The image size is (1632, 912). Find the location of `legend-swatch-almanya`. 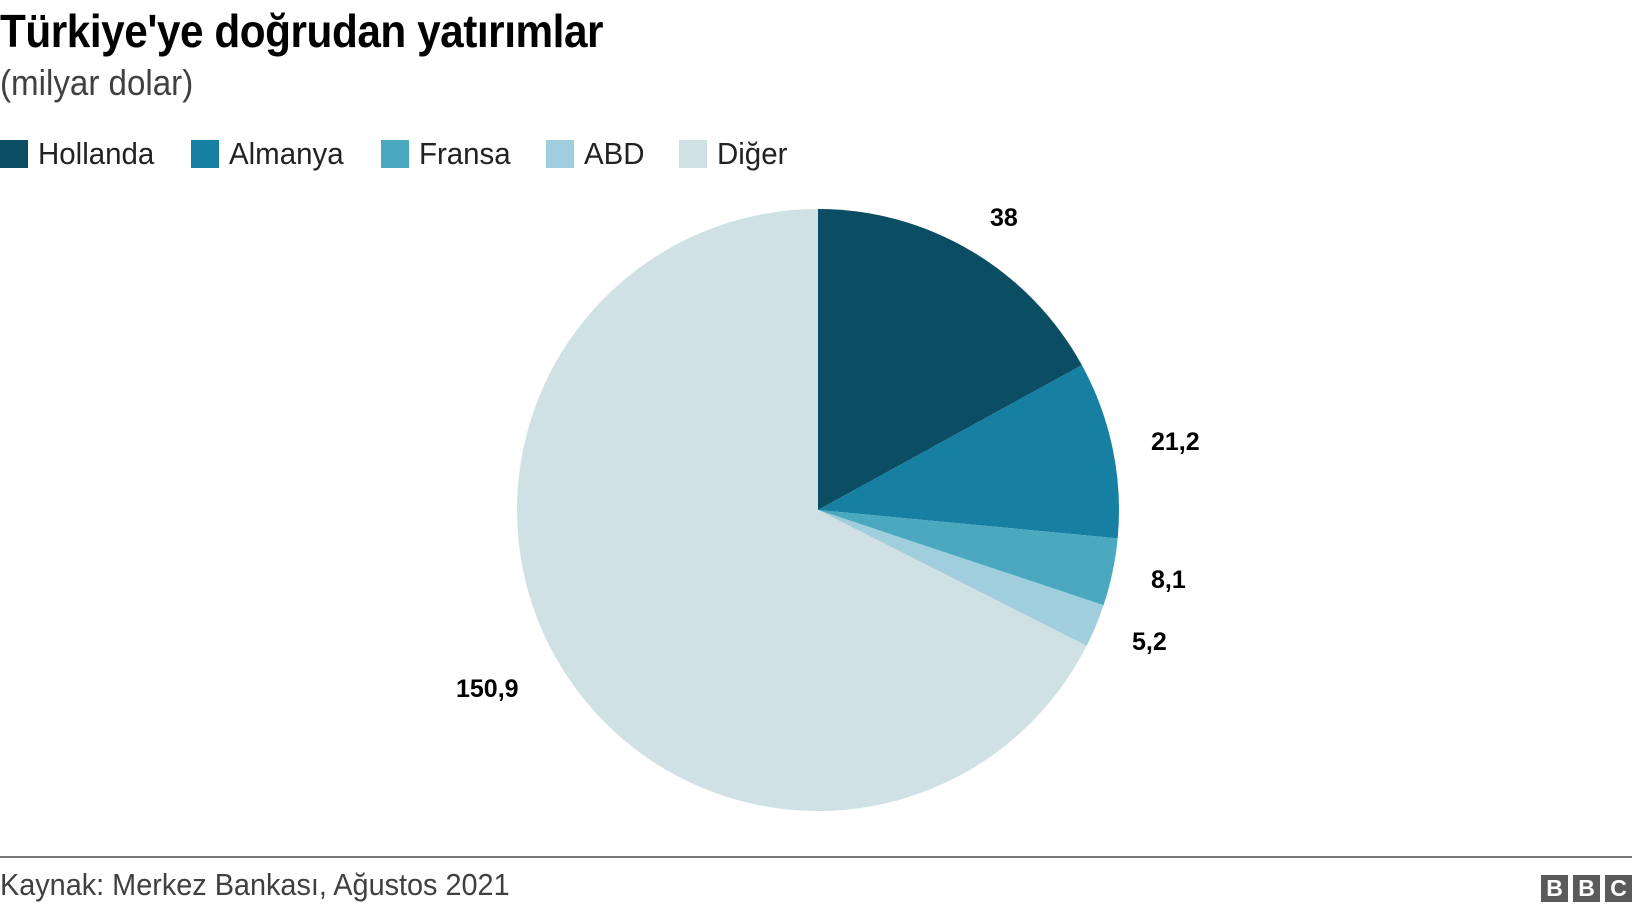

legend-swatch-almanya is located at coordinates (205, 154).